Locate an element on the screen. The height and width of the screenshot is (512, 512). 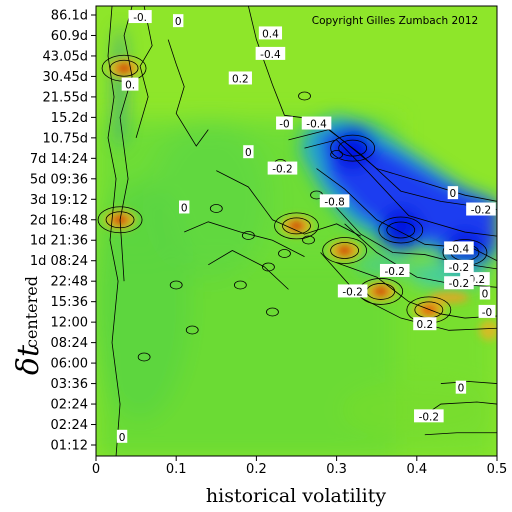
x-tick-label: 0 is located at coordinates (96, 469).